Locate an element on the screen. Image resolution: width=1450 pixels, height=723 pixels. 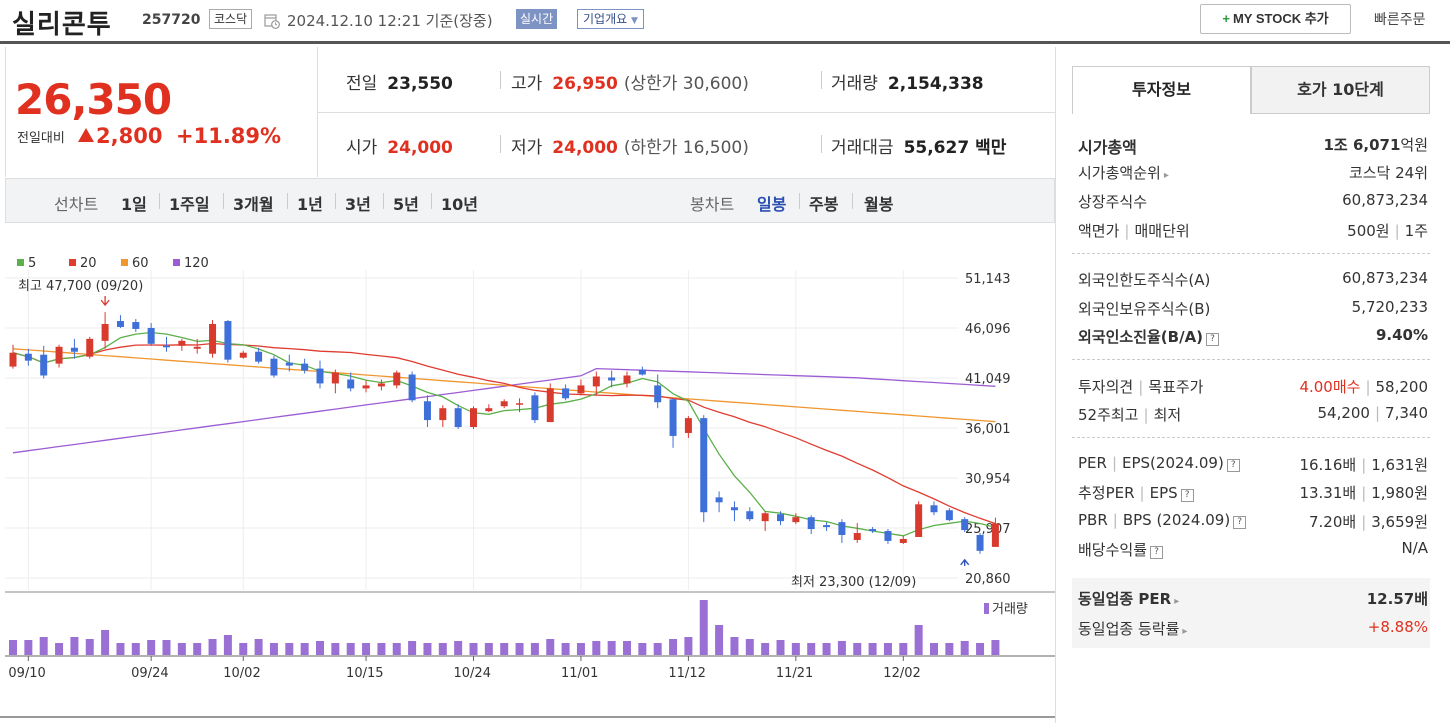
add-mystock-button: + MY STOCK 추가 is located at coordinates (1275, 19).